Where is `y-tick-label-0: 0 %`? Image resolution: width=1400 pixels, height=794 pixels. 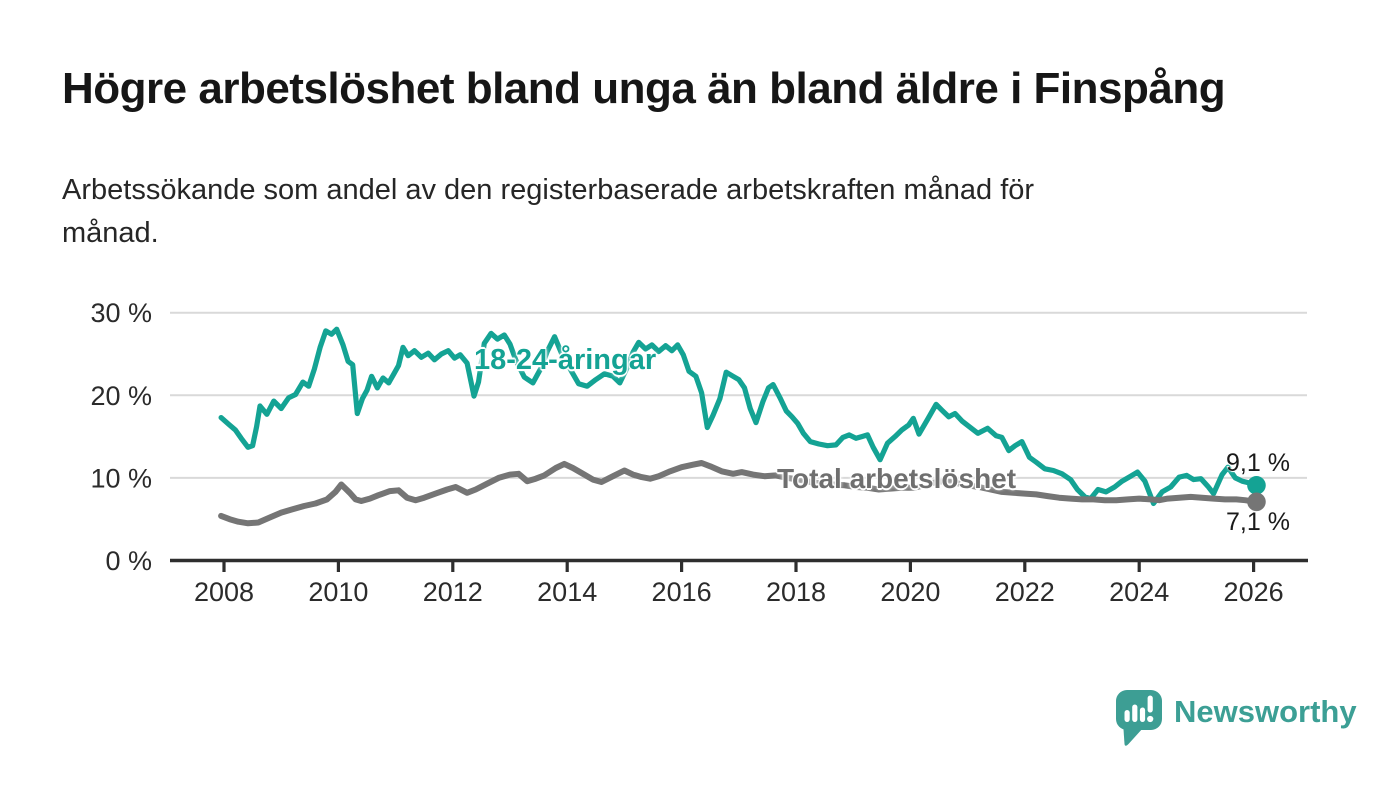
y-tick-label-0: 0 % is located at coordinates (128, 561).